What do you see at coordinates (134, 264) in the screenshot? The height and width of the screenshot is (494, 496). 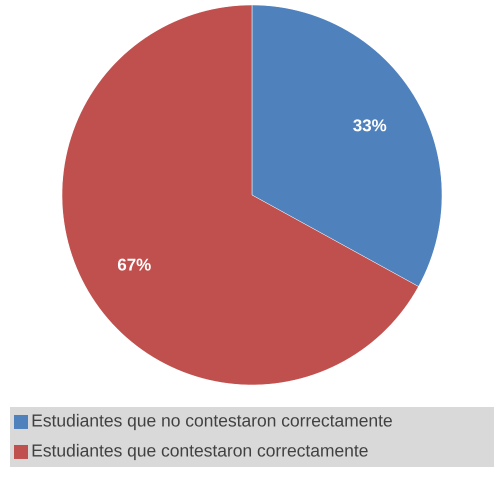 I see `data-label: 67%` at bounding box center [134, 264].